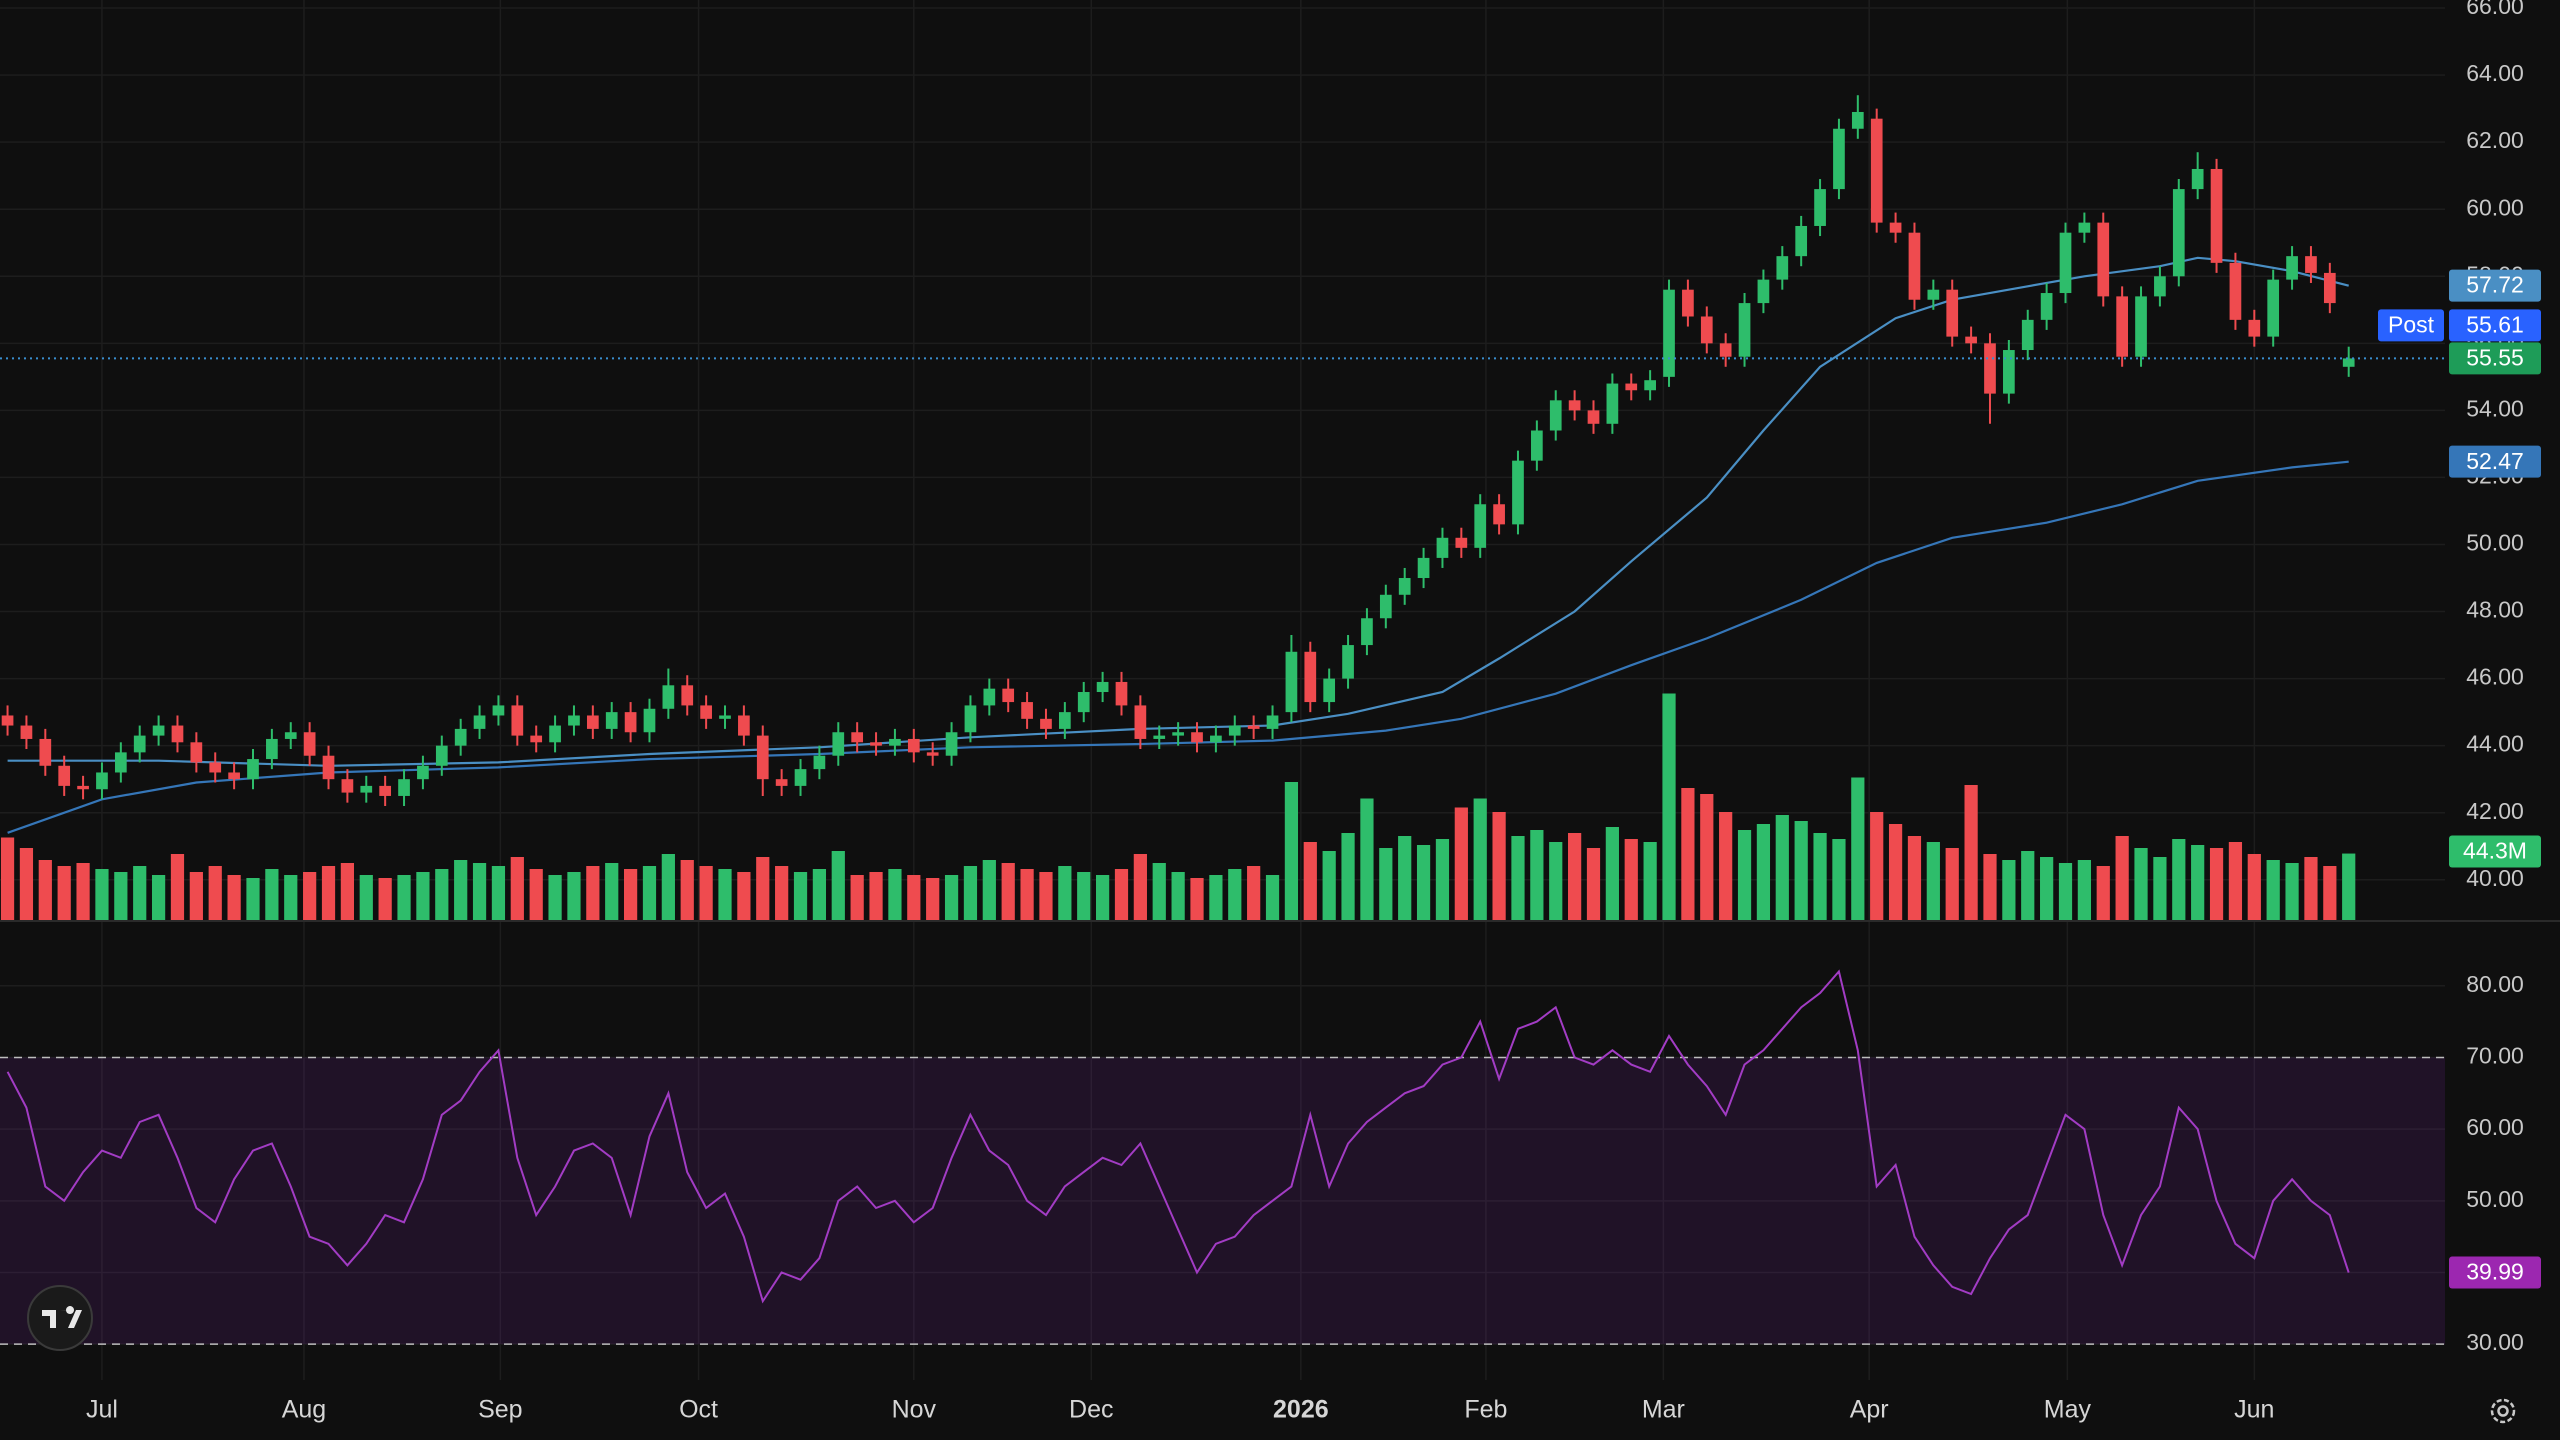 This screenshot has height=1440, width=2560. What do you see at coordinates (2411, 324) in the screenshot?
I see `post-market-tag: Post` at bounding box center [2411, 324].